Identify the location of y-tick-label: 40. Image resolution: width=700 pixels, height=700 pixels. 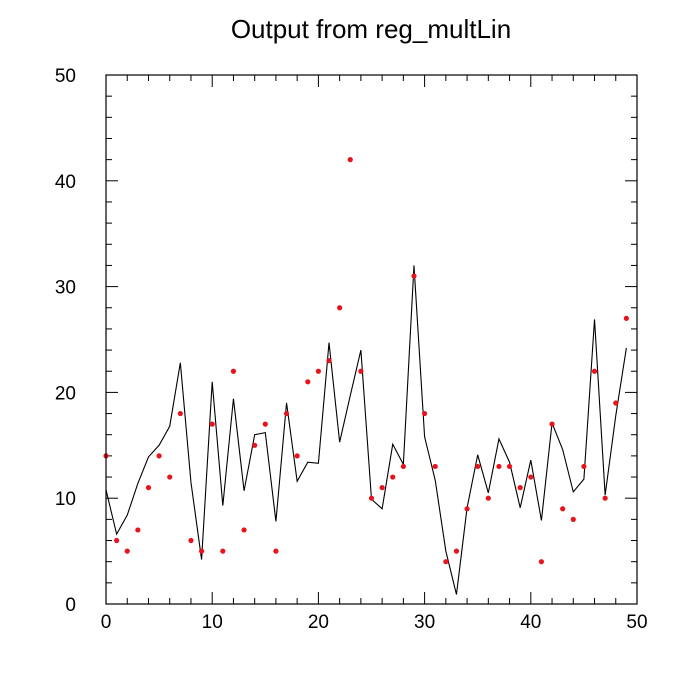
(65, 182).